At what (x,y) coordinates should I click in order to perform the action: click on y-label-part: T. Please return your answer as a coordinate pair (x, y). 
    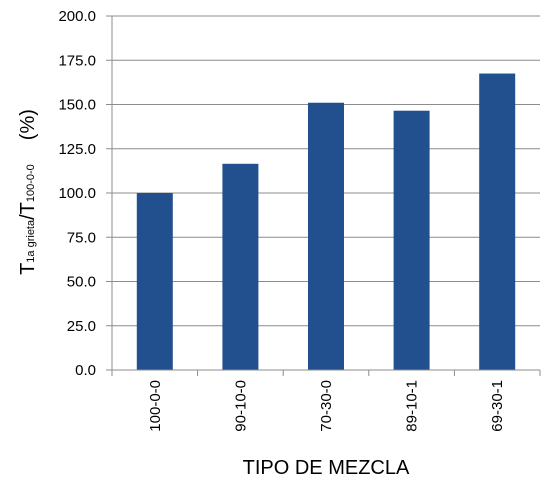
    Looking at the image, I should click on (28, 269).